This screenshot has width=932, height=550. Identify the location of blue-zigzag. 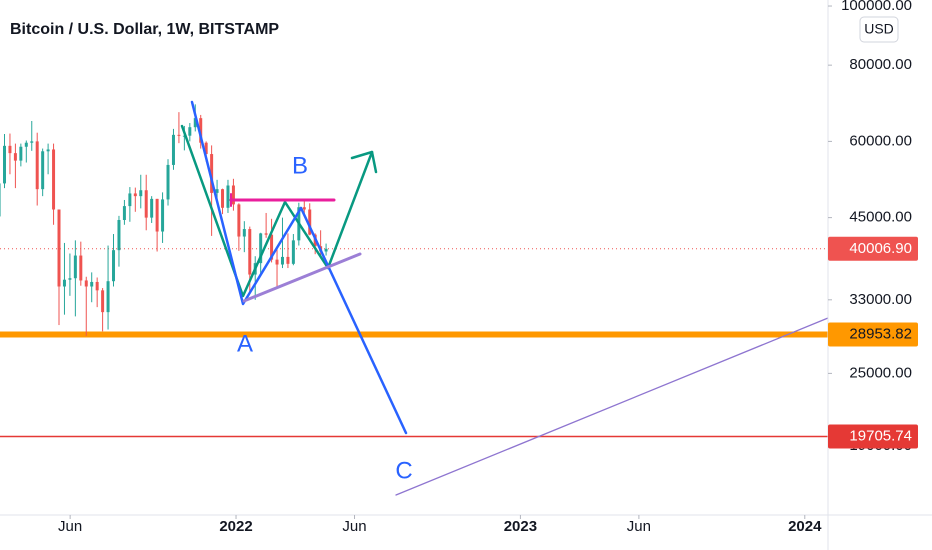
(299, 267).